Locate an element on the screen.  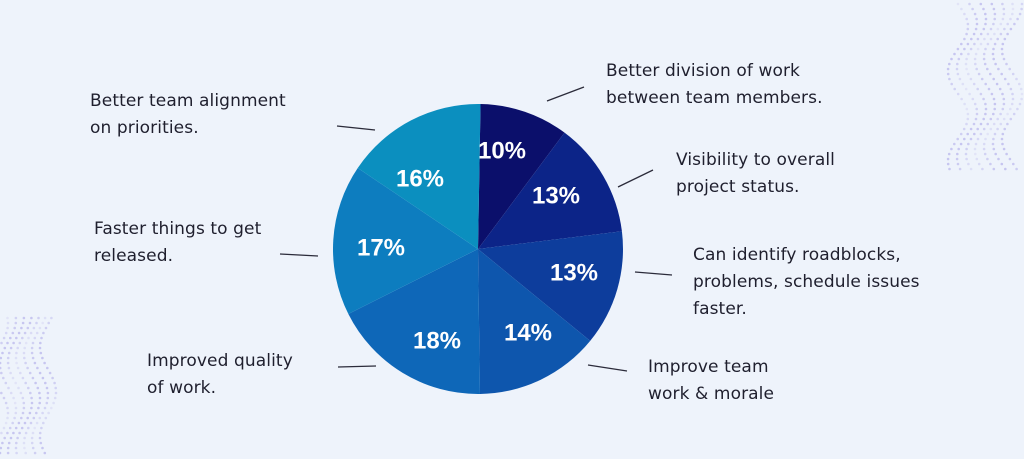
slice-description: Better team alignment on priorities. is located at coordinates (188, 115).